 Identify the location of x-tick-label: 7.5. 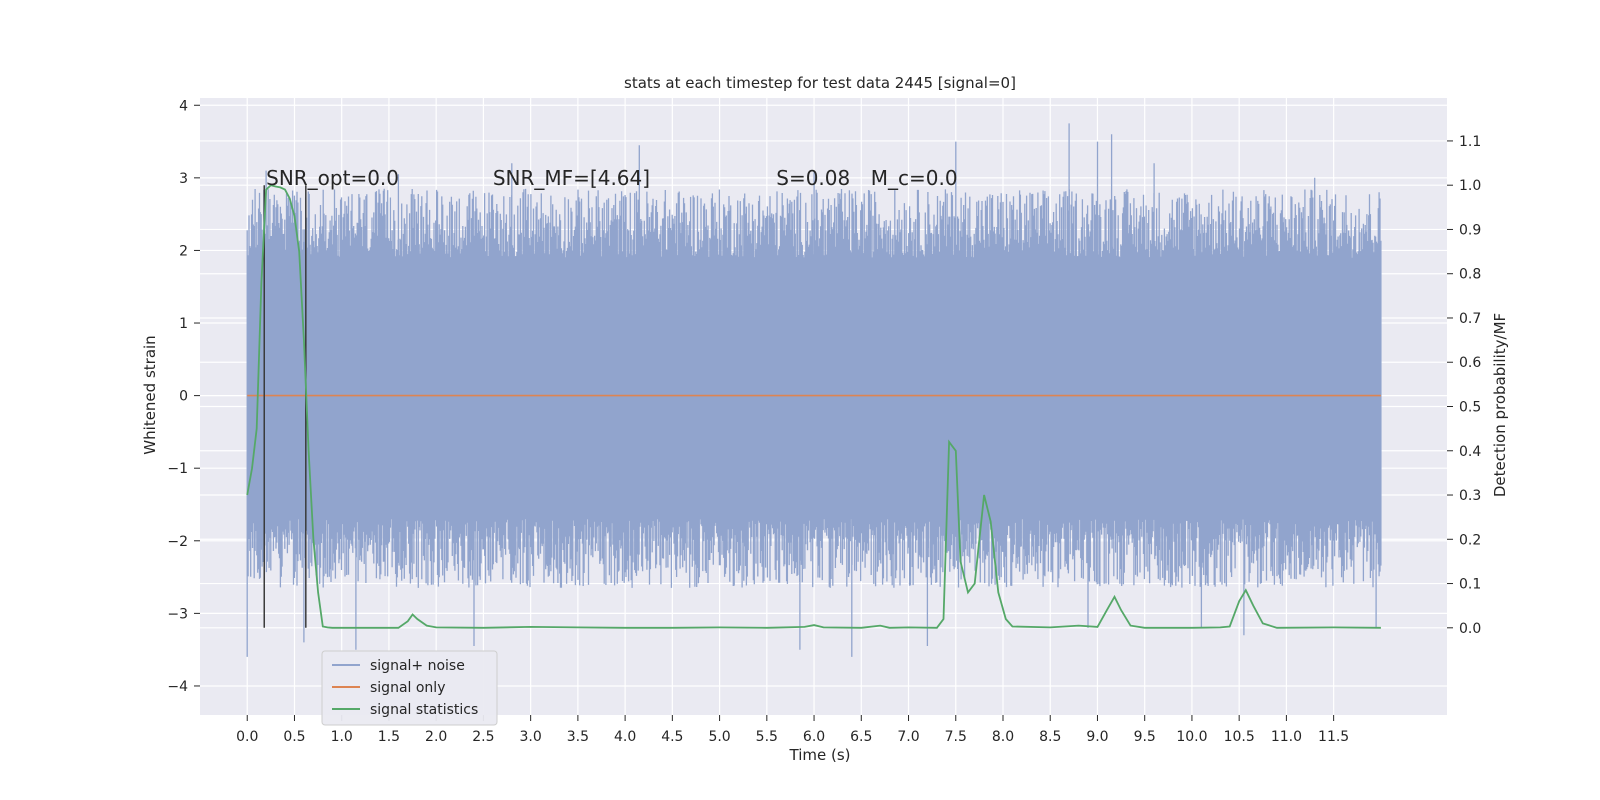
(956, 737).